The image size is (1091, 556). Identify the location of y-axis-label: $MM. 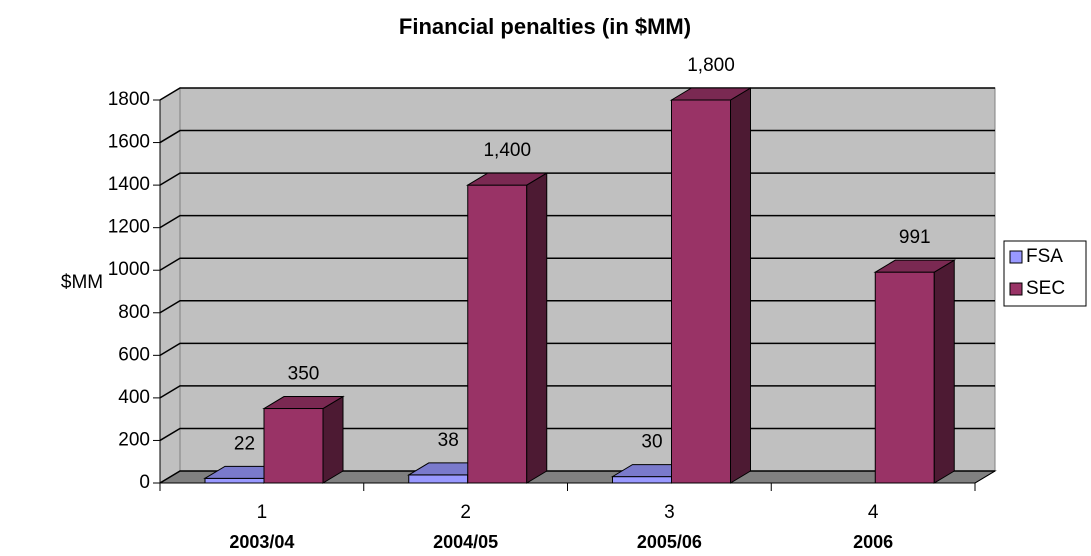
(82, 282).